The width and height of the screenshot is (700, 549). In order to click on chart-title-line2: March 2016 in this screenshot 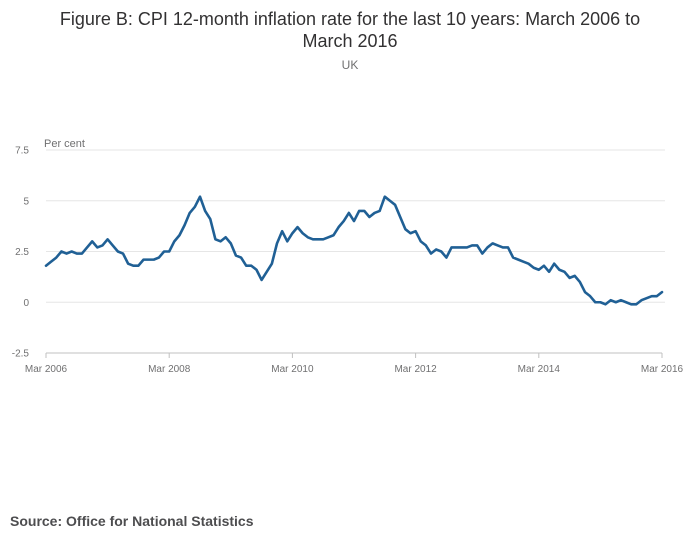, I will do `click(350, 41)`.